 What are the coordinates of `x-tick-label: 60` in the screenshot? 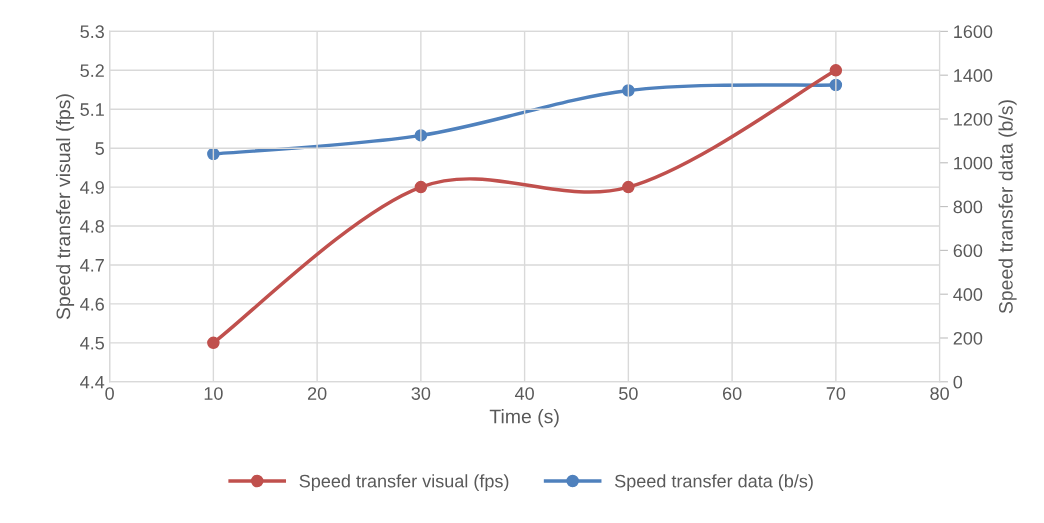 It's located at (732, 393).